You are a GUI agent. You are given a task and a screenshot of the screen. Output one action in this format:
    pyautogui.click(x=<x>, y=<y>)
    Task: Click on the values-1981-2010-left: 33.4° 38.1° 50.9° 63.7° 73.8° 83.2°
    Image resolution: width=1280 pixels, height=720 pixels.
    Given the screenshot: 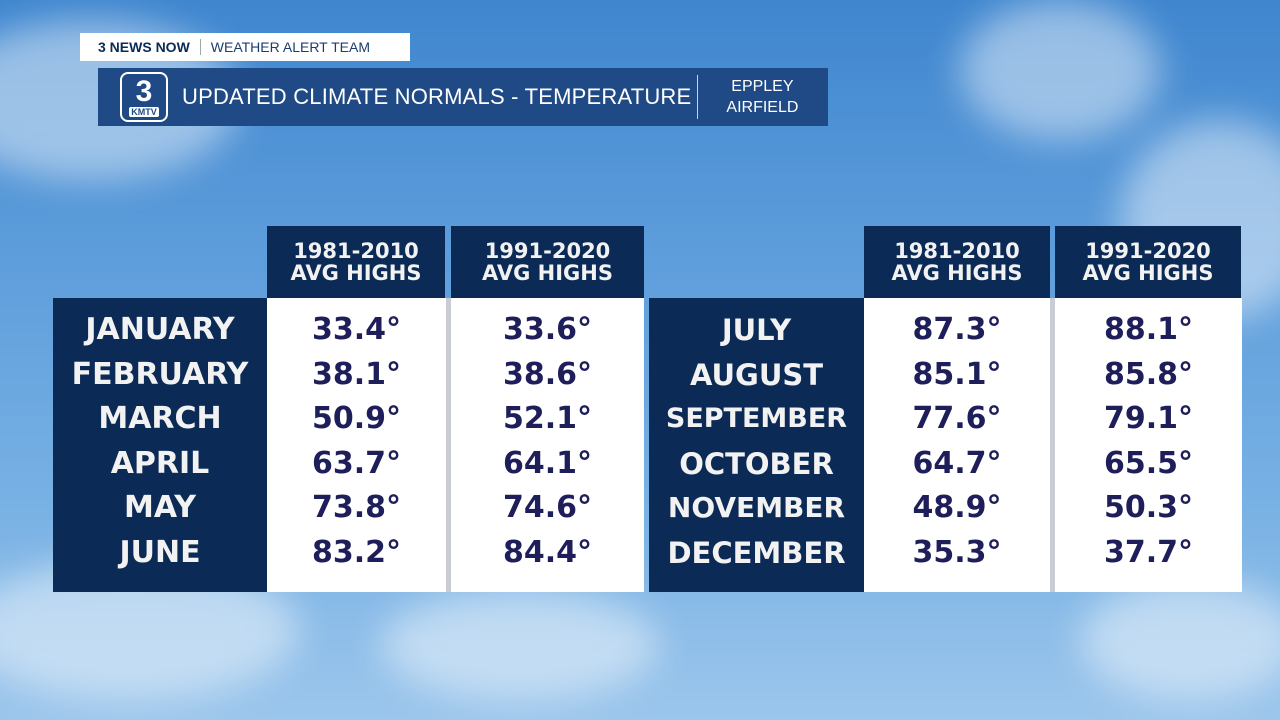 What is the action you would take?
    pyautogui.click(x=356, y=445)
    